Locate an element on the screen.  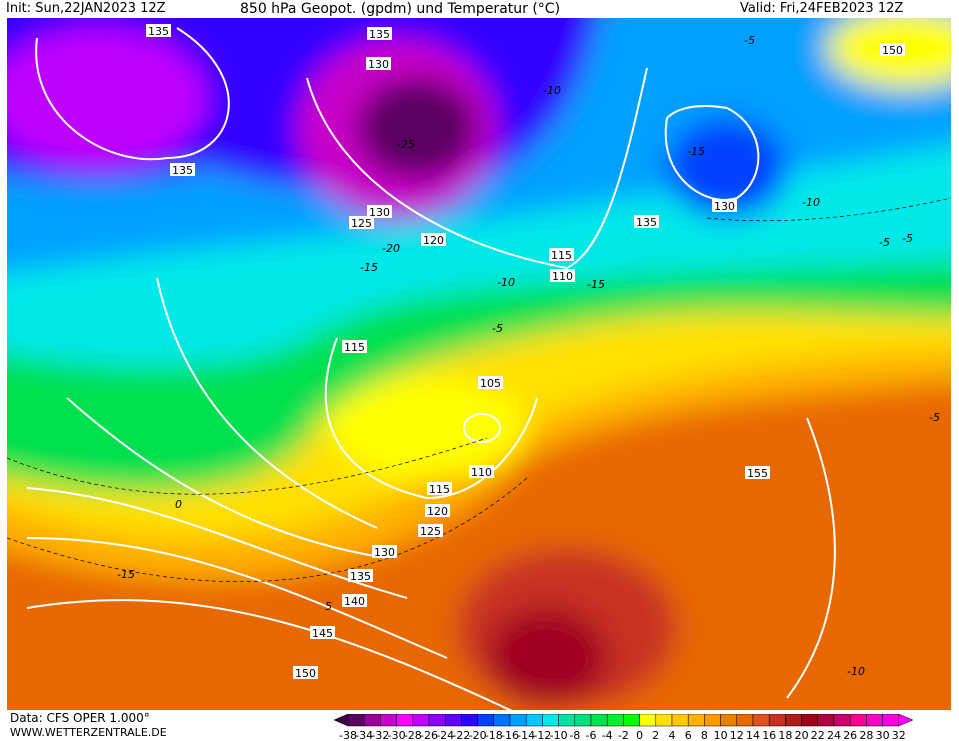
colorbar-tick-label: -12 is located at coordinates (542, 735).